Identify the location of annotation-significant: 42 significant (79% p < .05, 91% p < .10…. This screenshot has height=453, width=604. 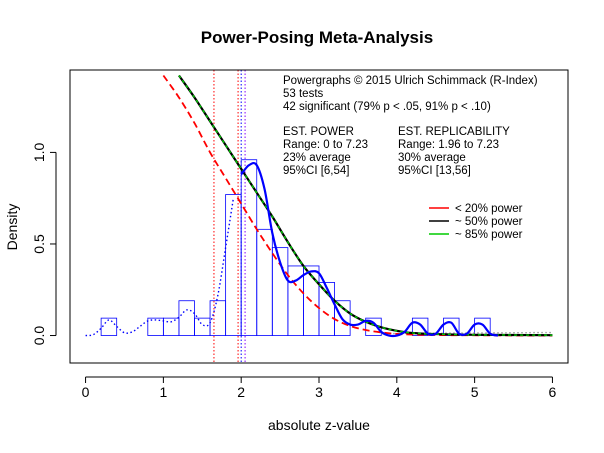
(387, 107).